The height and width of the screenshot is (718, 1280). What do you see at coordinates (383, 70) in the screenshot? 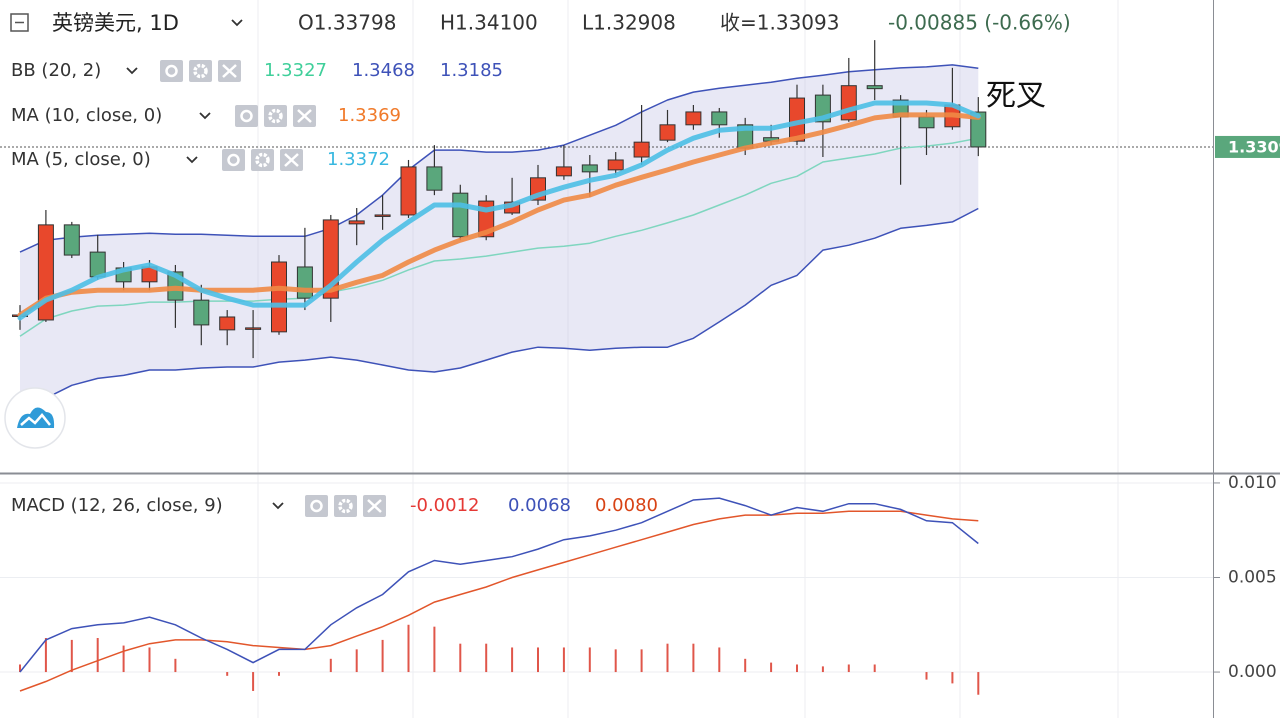
I see `indicator-value: 1.3468` at bounding box center [383, 70].